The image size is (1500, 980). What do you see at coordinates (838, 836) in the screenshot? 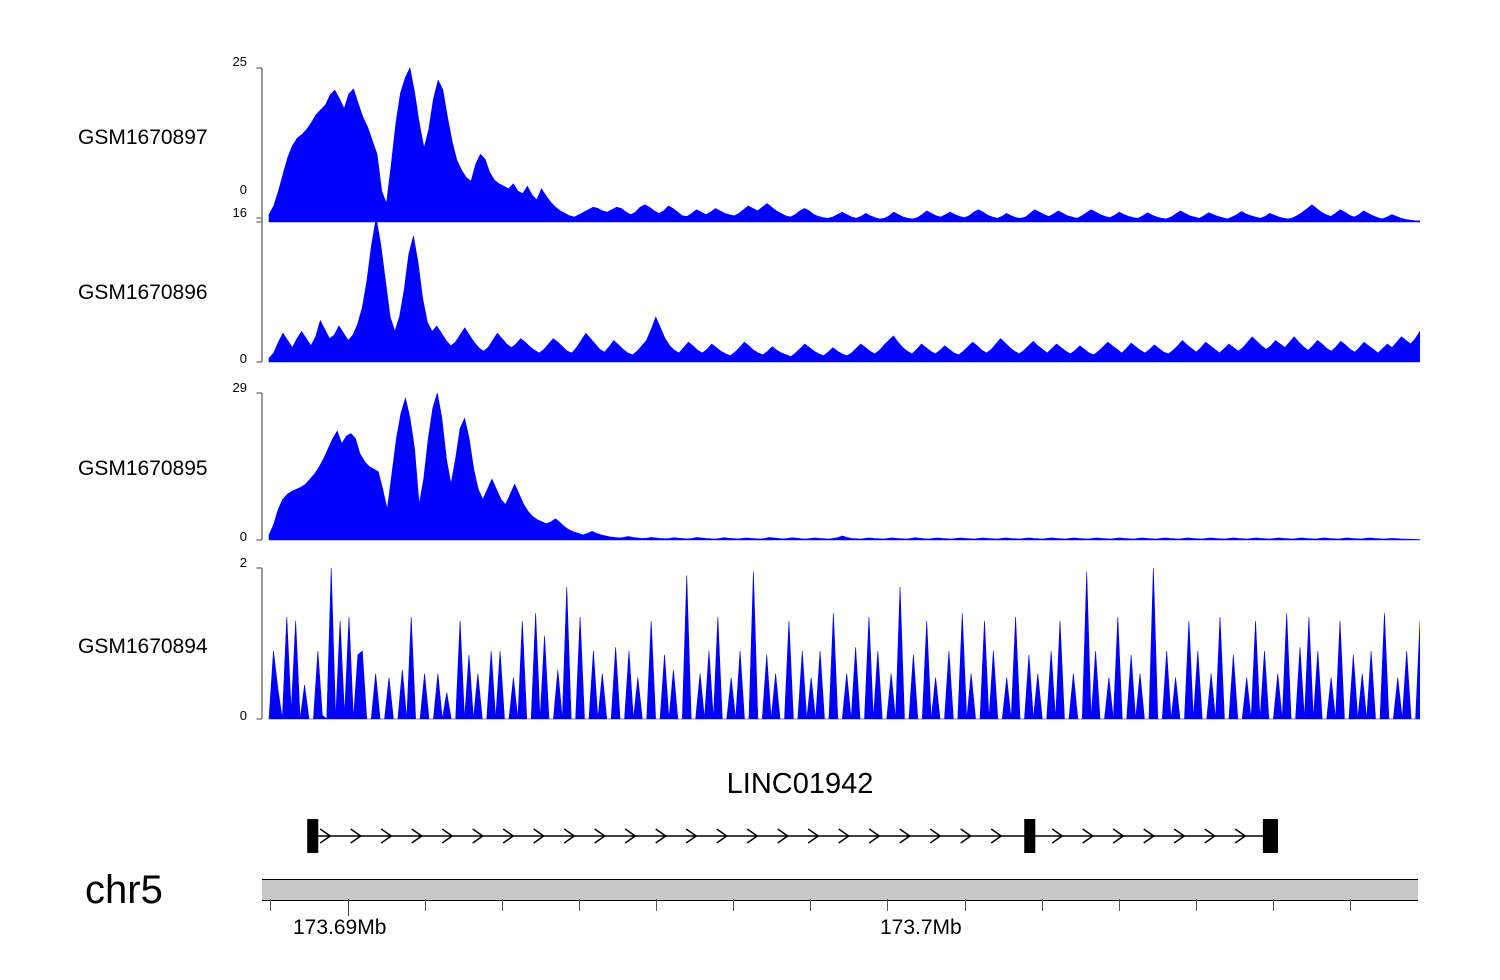
I see `gene-model-track` at bounding box center [838, 836].